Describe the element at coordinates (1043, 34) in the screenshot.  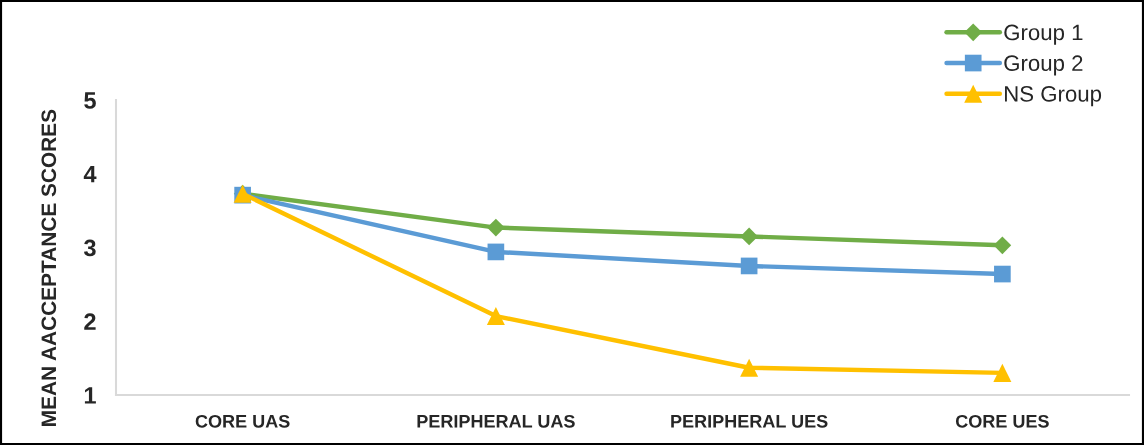
I see `legend-label: Group 1` at that location.